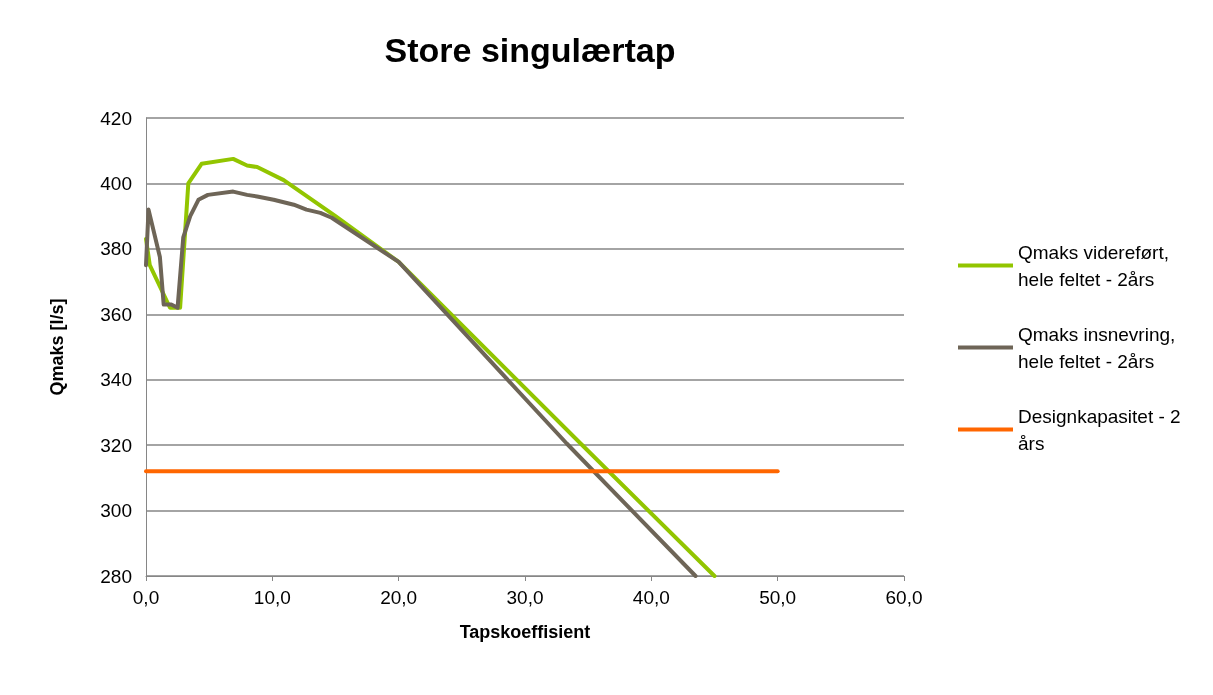 The image size is (1213, 695). Describe the element at coordinates (525, 632) in the screenshot. I see `x-axis-title: Tapskoeffisient` at that location.